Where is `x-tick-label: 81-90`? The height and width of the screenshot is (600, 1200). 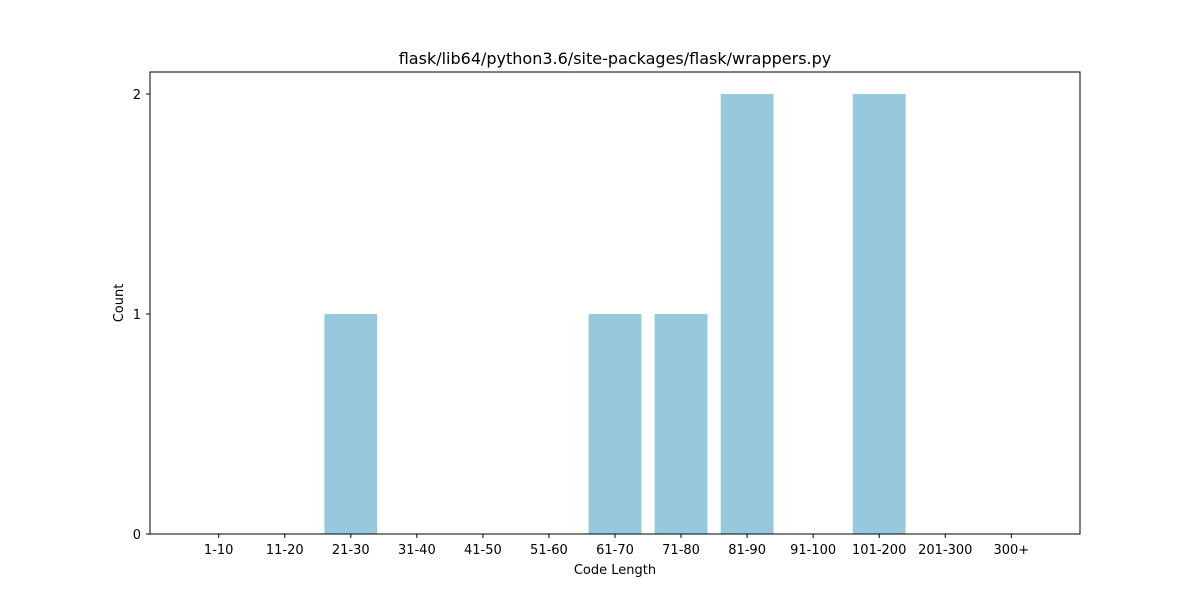 x-tick-label: 81-90 is located at coordinates (747, 550).